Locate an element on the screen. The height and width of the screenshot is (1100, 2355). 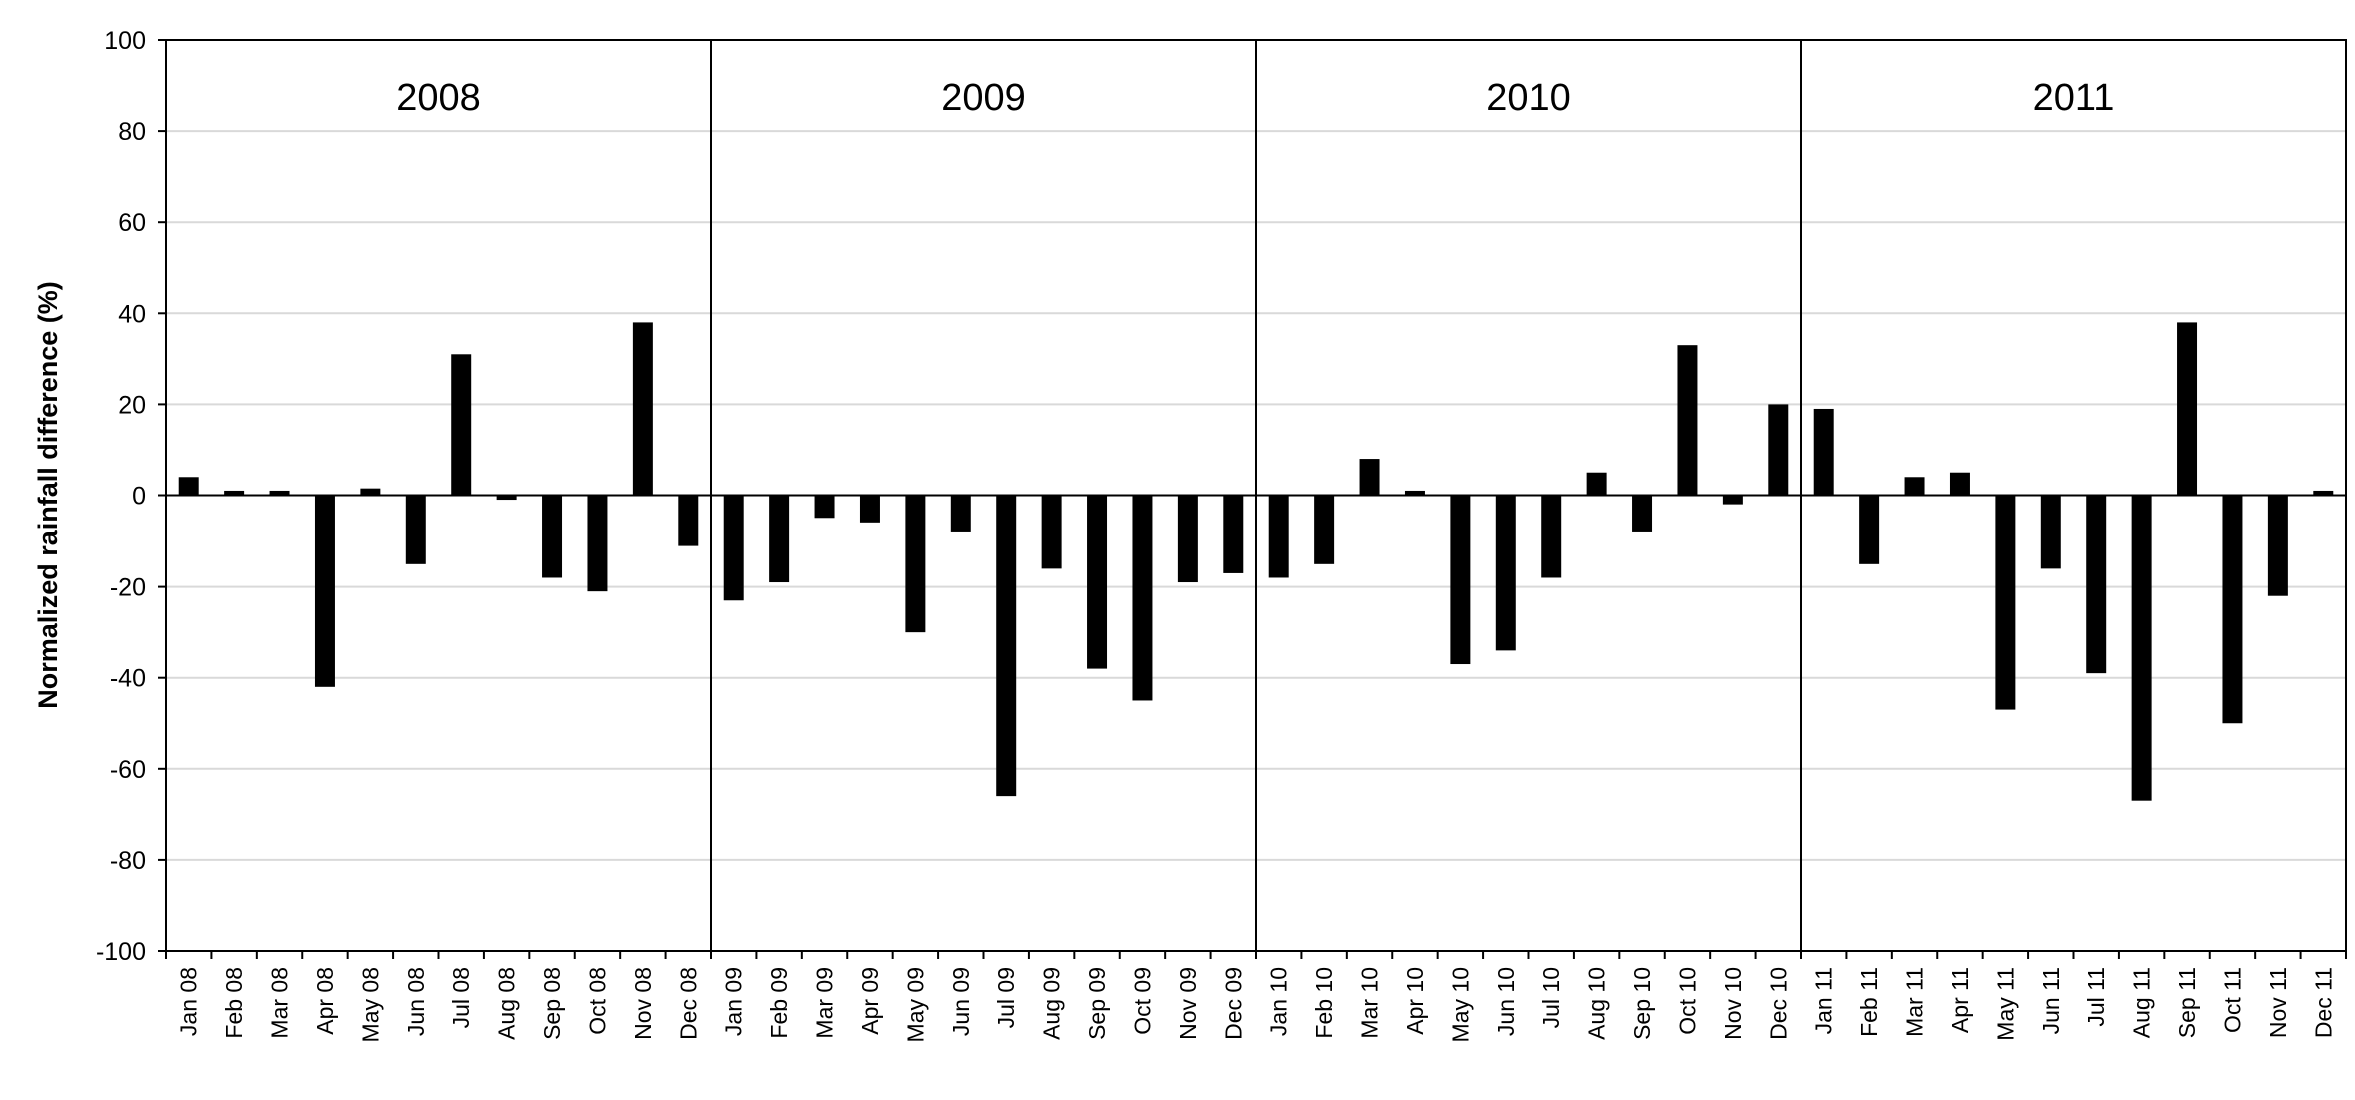
y-axis-title: Normalized rainfall difference (%) is located at coordinates (48, 495).